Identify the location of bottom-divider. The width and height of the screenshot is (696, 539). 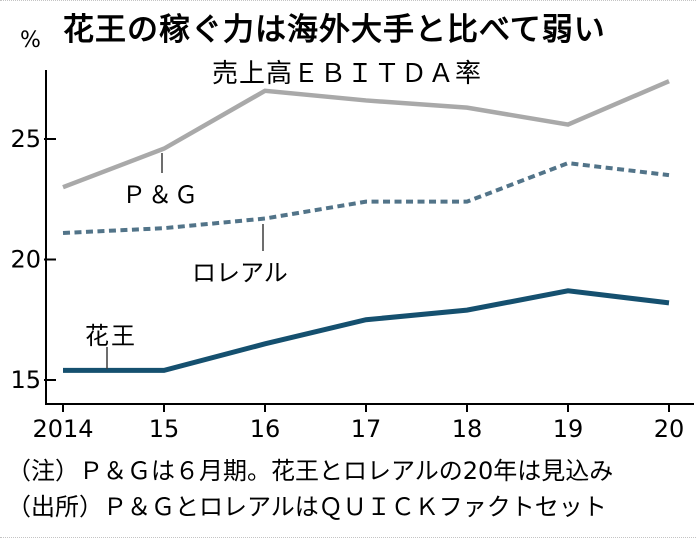
(348, 537).